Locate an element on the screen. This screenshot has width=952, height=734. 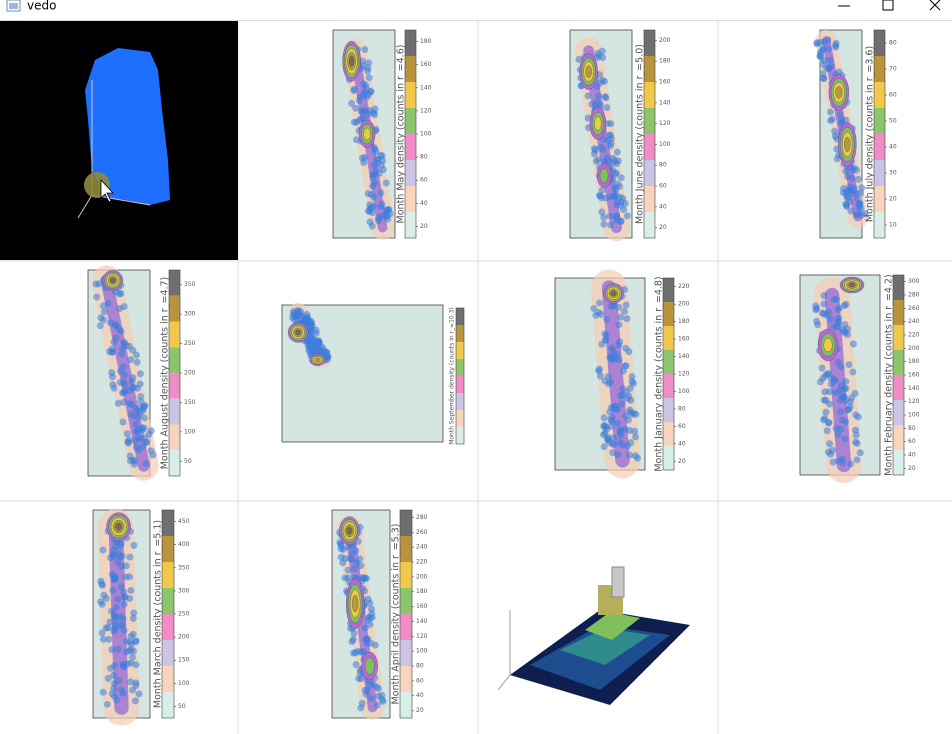
colorbar-tick-label: 250 is located at coordinates (184, 614).